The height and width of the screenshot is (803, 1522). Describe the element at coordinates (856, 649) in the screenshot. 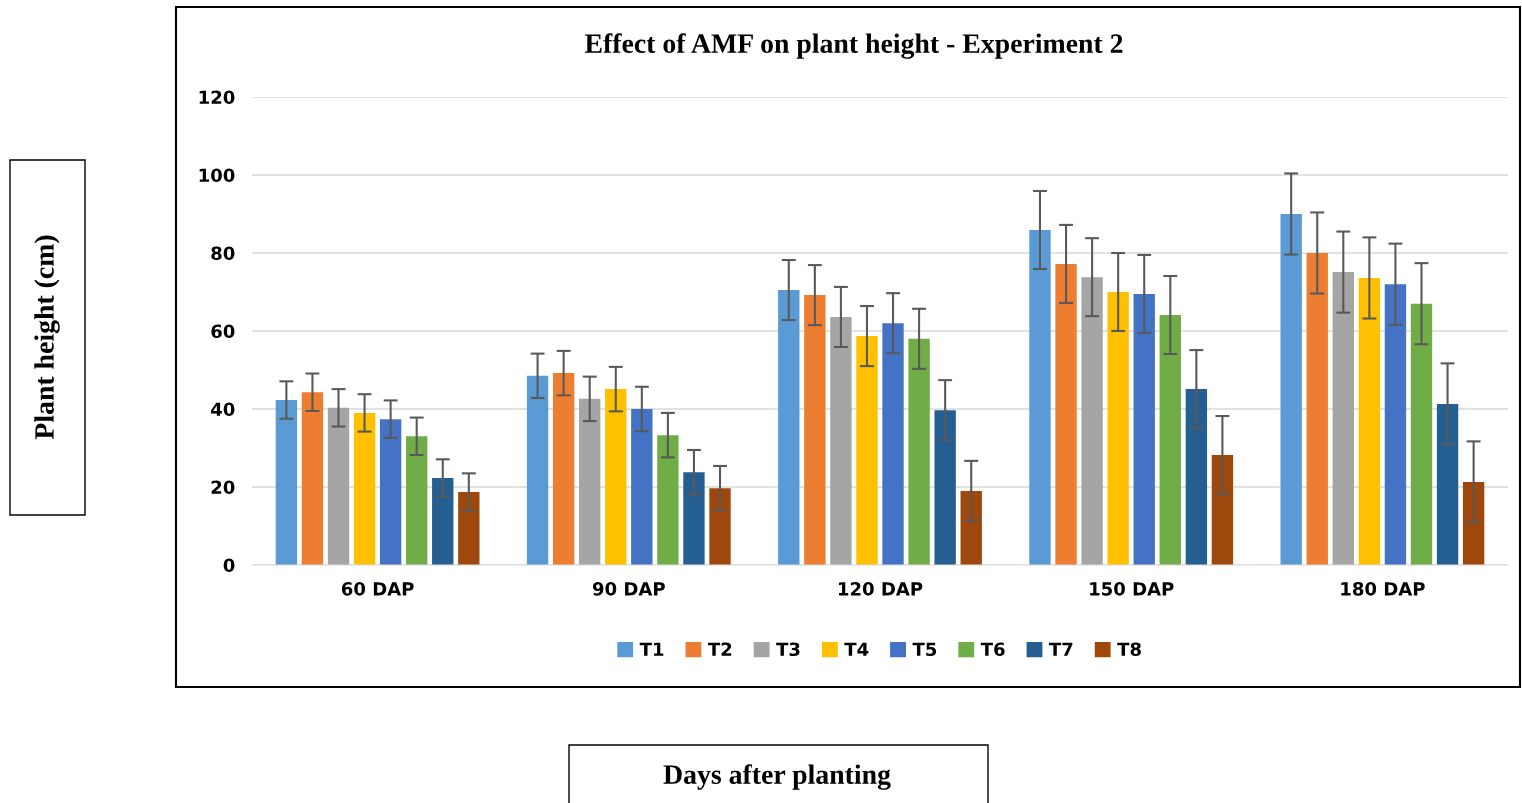

I see `legend-label: T4` at that location.